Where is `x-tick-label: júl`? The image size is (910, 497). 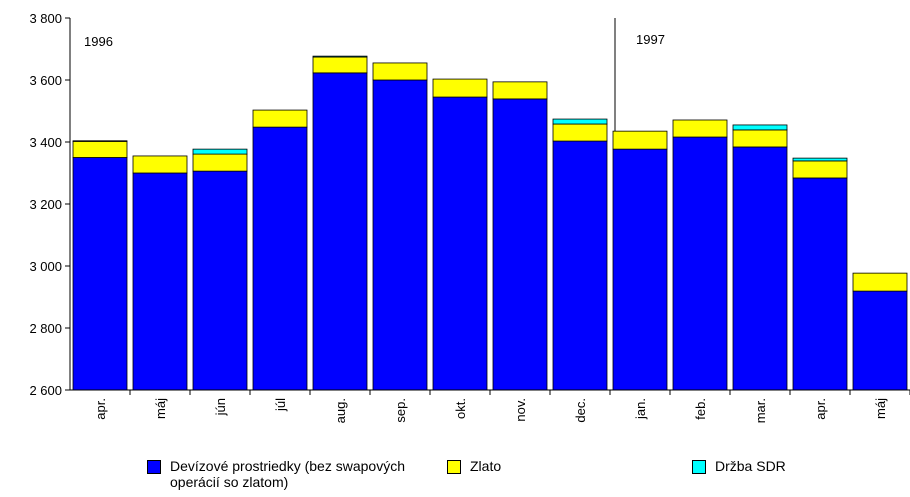
x-tick-label: júl is located at coordinates (280, 405).